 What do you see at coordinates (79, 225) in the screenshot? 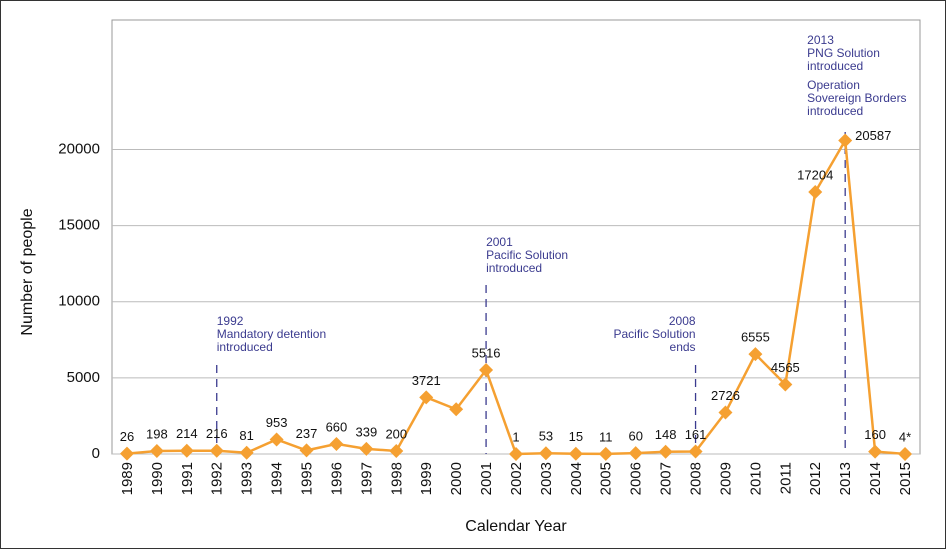
I see `y-tick-label: 15000` at bounding box center [79, 225].